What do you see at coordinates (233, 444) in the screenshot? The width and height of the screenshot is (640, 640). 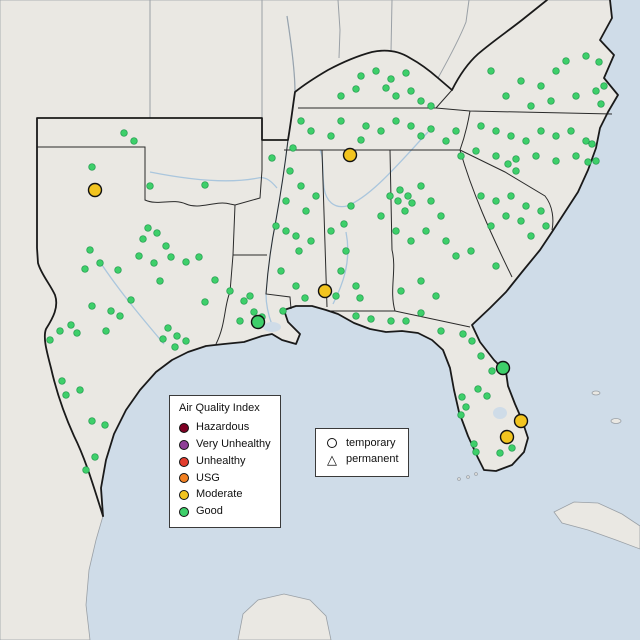 I see `aqi-legend-label: Very Unhealthy` at bounding box center [233, 444].